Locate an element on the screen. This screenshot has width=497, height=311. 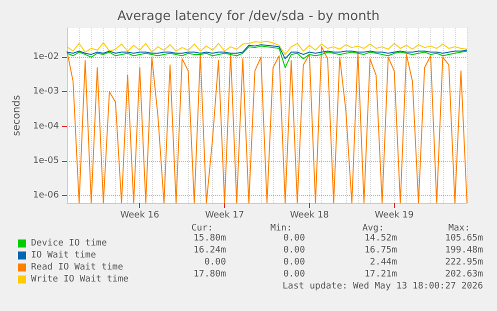
legend-label: IO Wait time is located at coordinates (63, 255).